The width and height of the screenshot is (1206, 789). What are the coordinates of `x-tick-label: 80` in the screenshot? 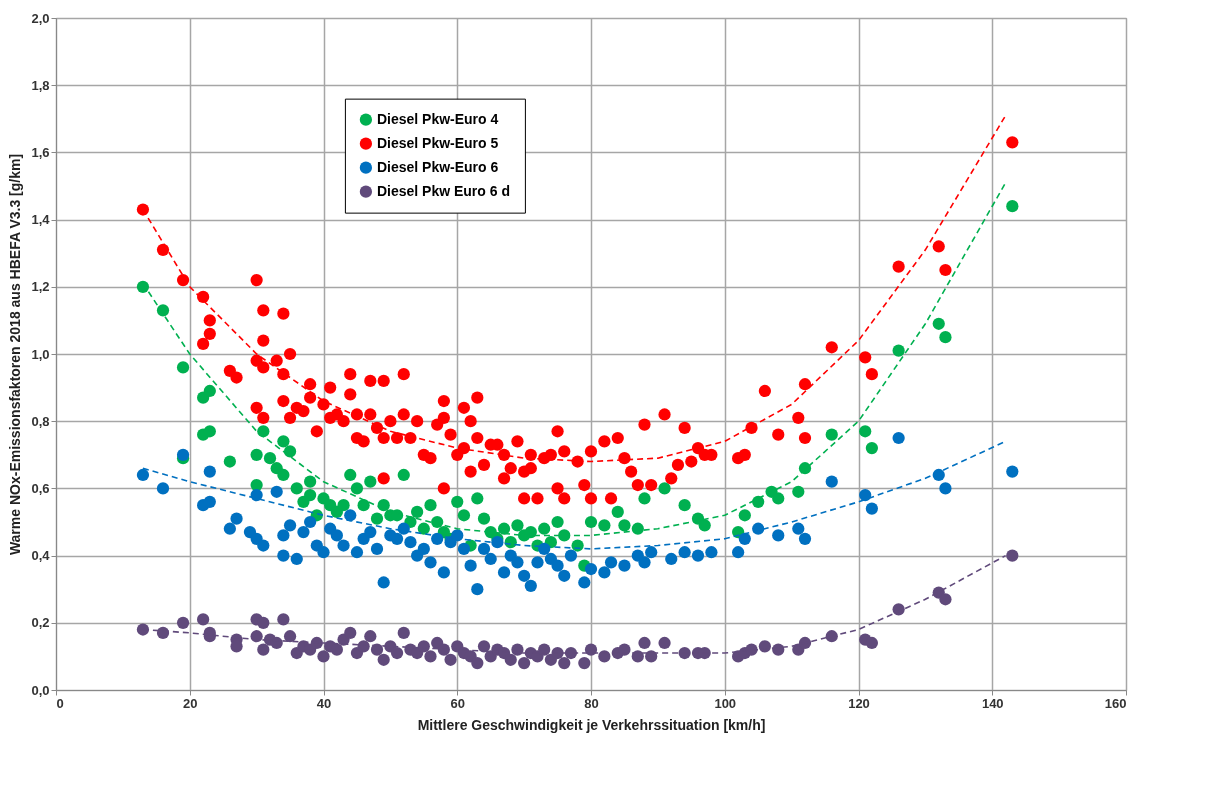 It's located at (591, 703).